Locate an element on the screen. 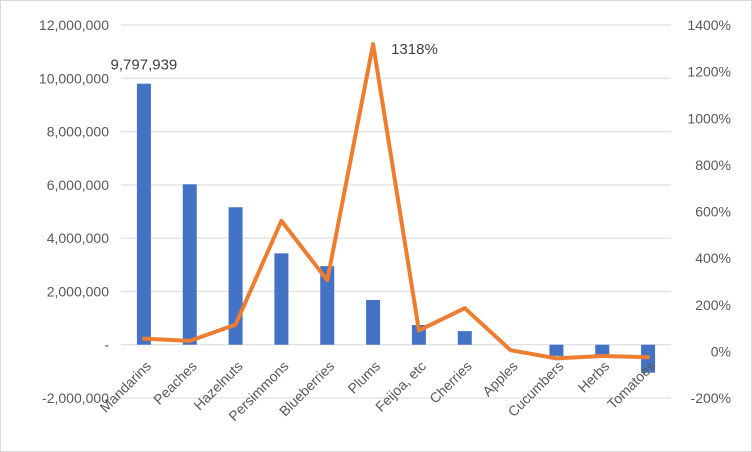 This screenshot has height=452, width=752. left-tick-label-1: - is located at coordinates (106, 345).